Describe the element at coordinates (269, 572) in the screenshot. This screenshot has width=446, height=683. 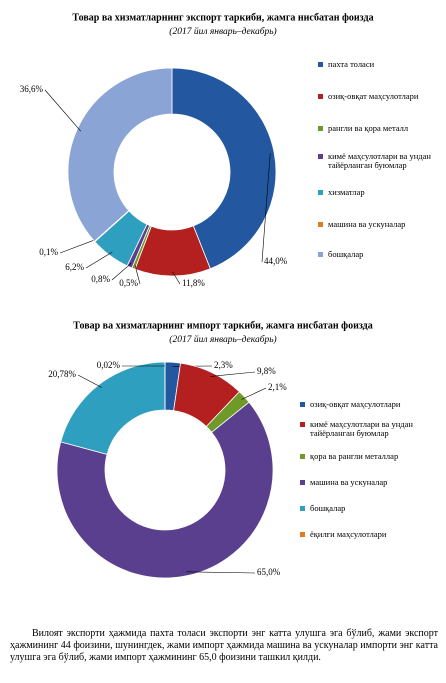
I see `data-label: 65,0%` at that location.